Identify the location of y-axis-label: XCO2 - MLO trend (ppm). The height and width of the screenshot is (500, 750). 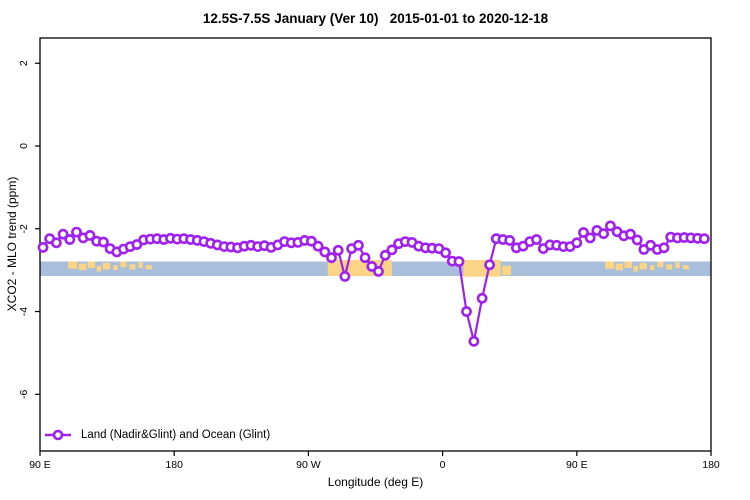
(12, 244).